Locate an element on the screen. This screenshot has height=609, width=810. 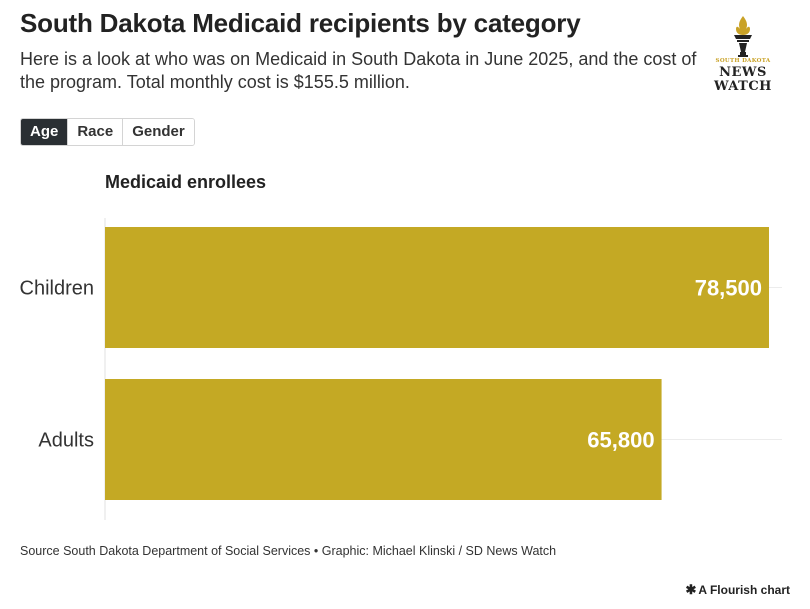
category-tabs: Age Race Gender is located at coordinates (107, 132).